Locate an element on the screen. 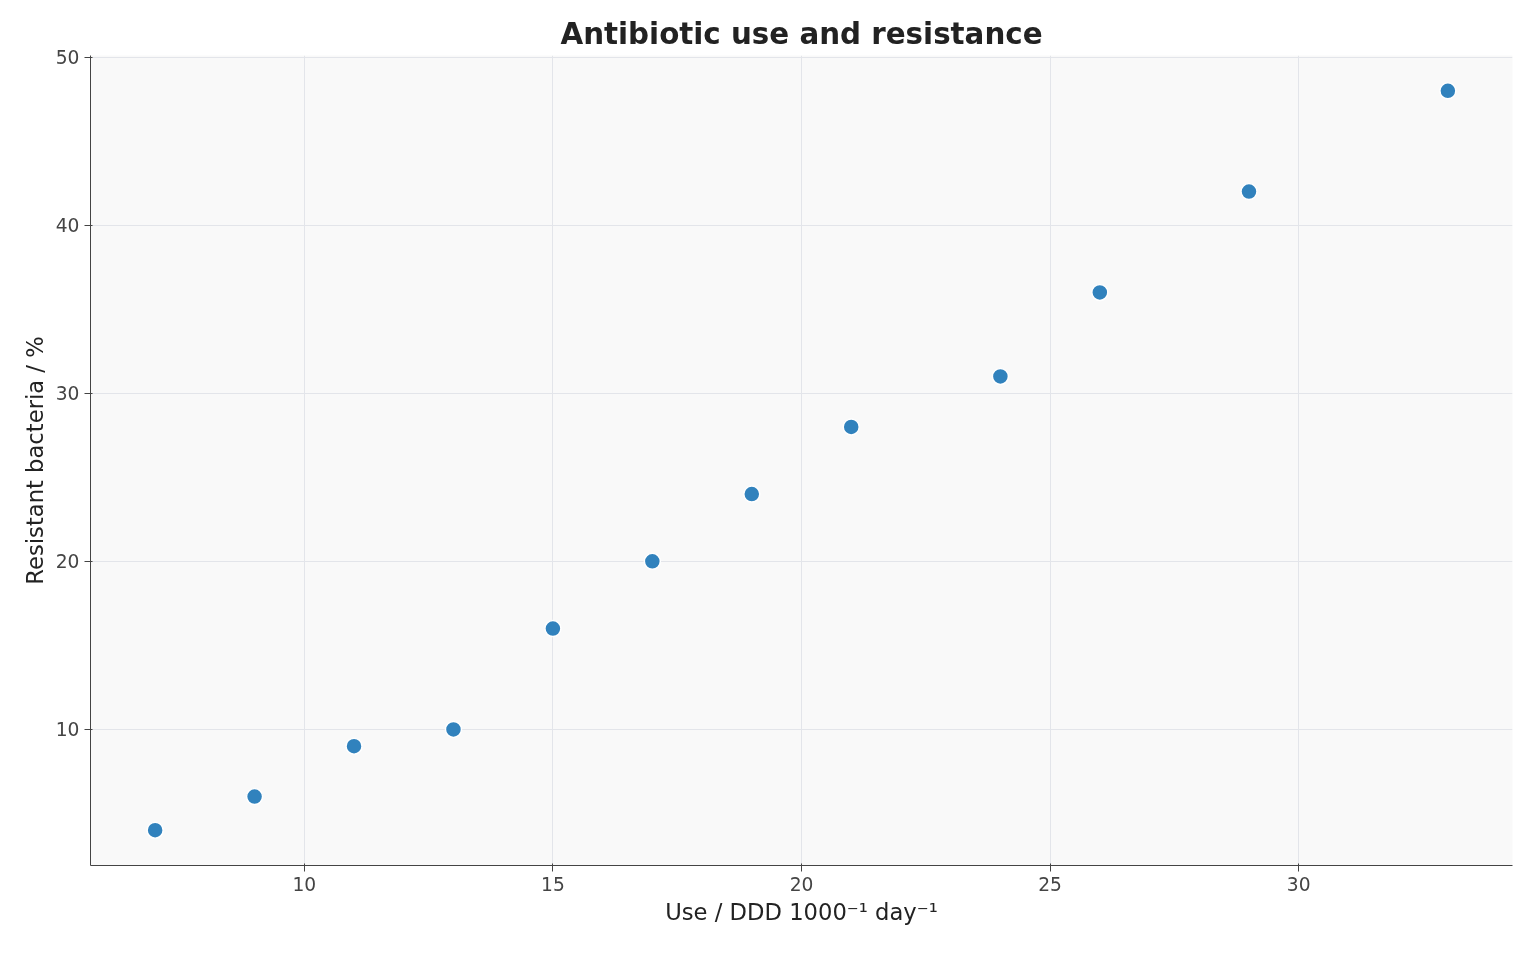 This screenshot has width=1520, height=960. x-tick-label: 30 is located at coordinates (1298, 884).